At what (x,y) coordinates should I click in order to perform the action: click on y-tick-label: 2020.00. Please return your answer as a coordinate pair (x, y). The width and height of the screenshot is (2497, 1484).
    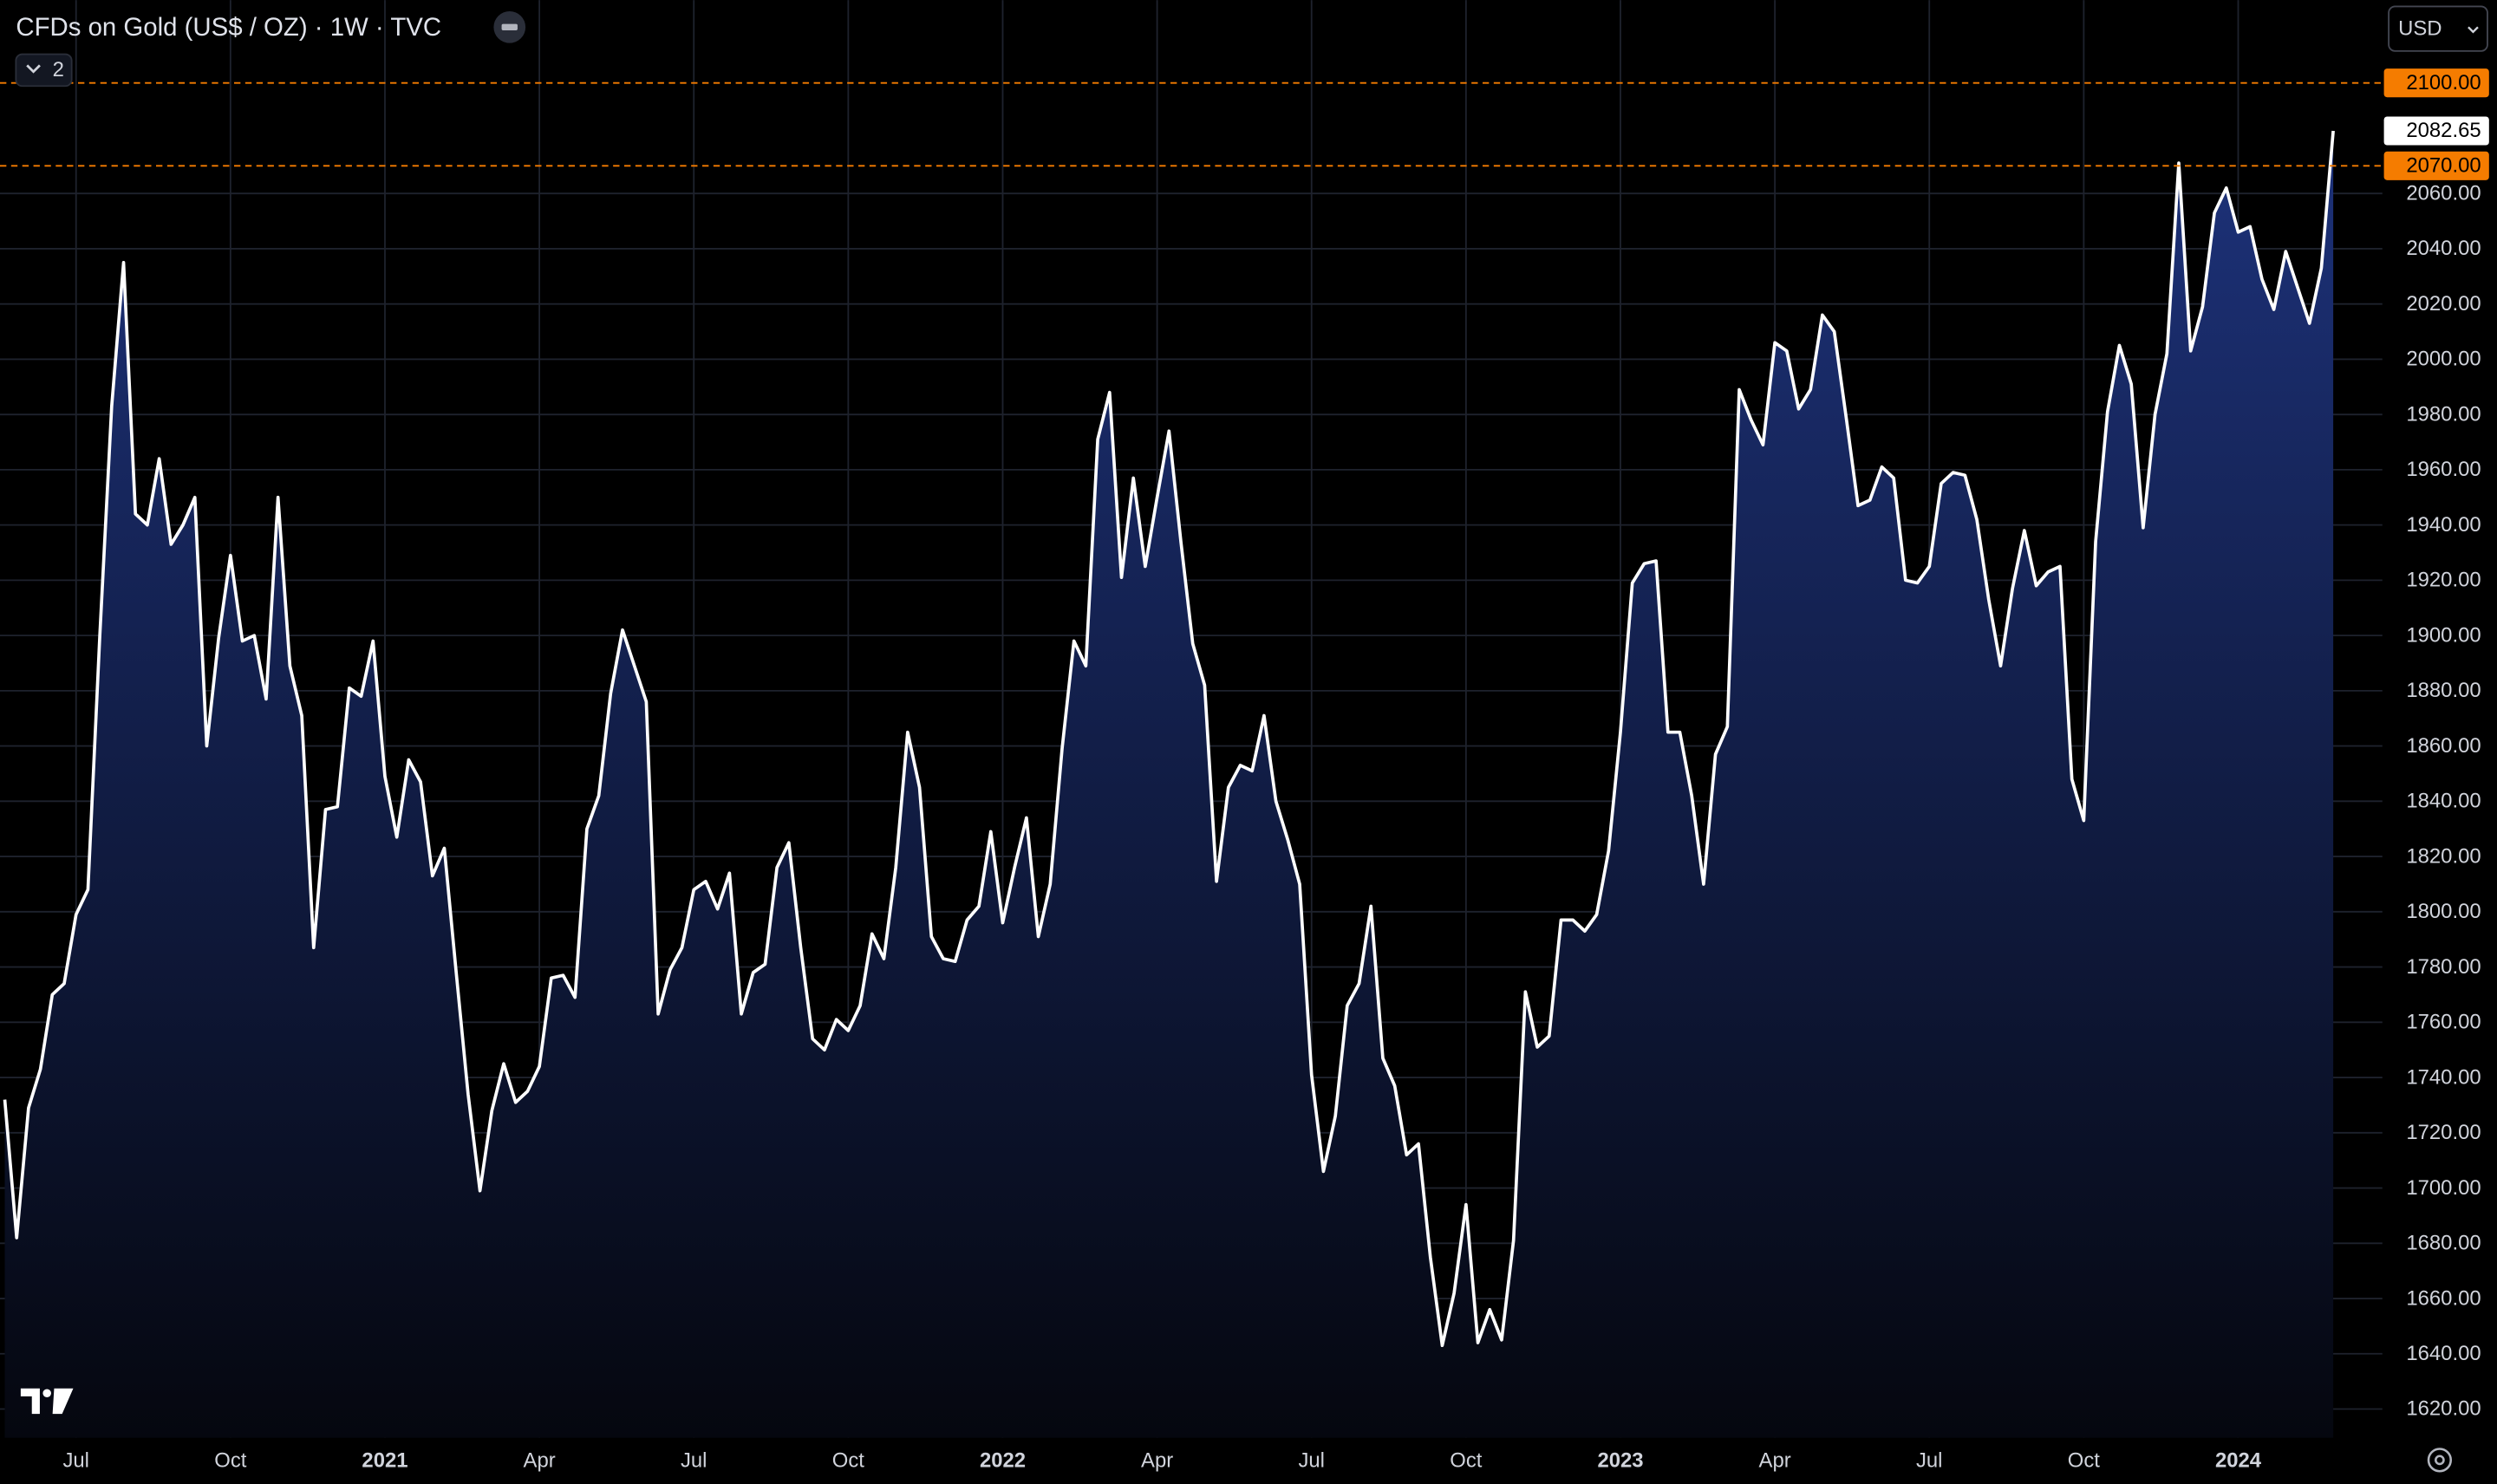
    Looking at the image, I should click on (2443, 304).